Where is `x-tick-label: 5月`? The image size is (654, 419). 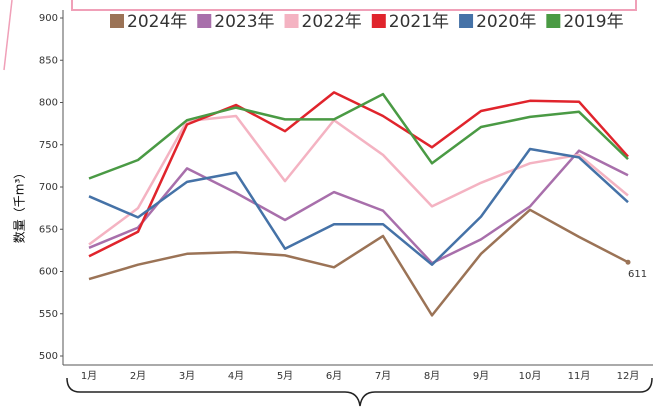 x-tick-label: 5月 is located at coordinates (285, 376).